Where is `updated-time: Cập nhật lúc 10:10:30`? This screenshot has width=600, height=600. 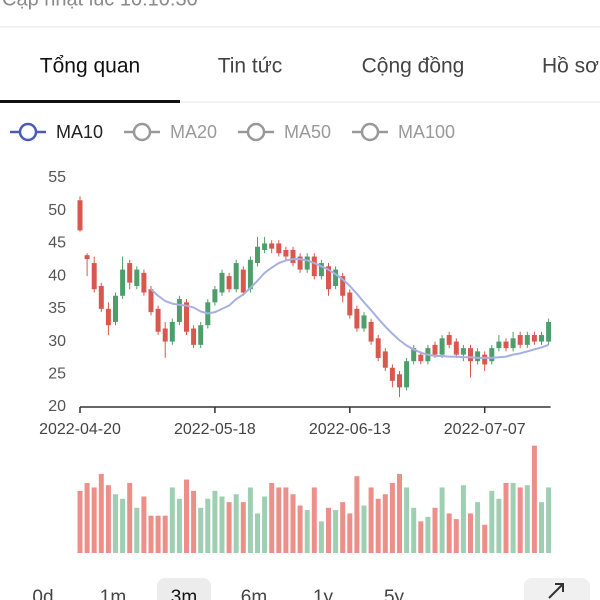 updated-time: Cập nhật lúc 10:10:30 is located at coordinates (100, 5).